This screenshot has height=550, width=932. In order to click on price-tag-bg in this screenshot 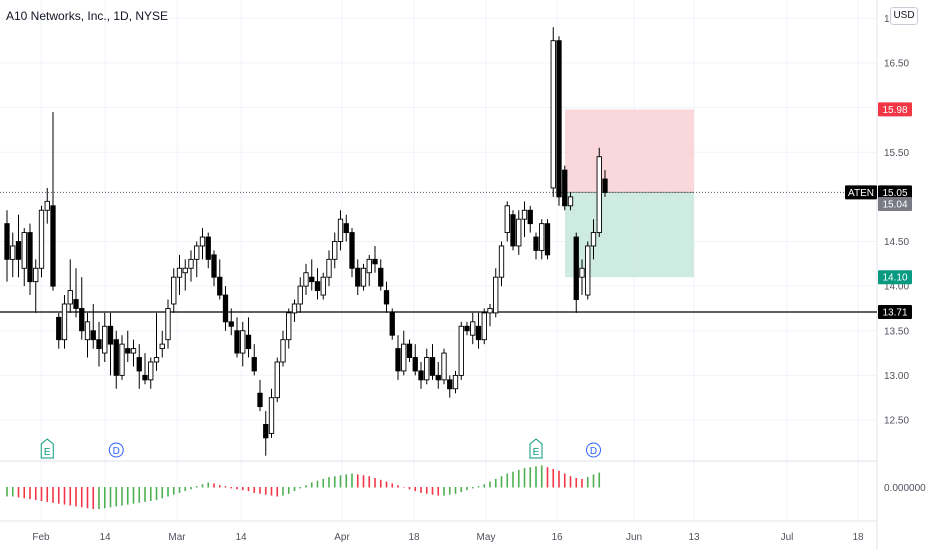, I will do `click(895, 192)`.